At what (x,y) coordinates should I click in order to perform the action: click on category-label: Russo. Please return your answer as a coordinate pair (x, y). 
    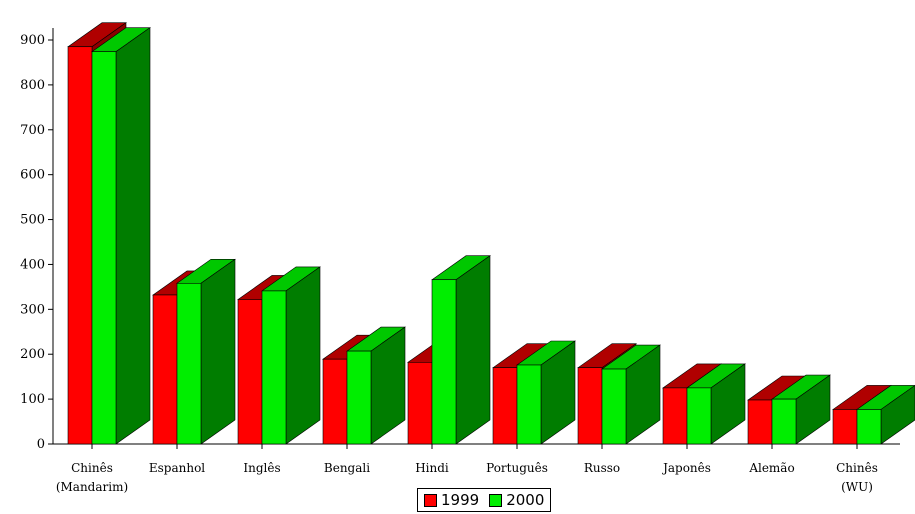
    Looking at the image, I should click on (602, 468).